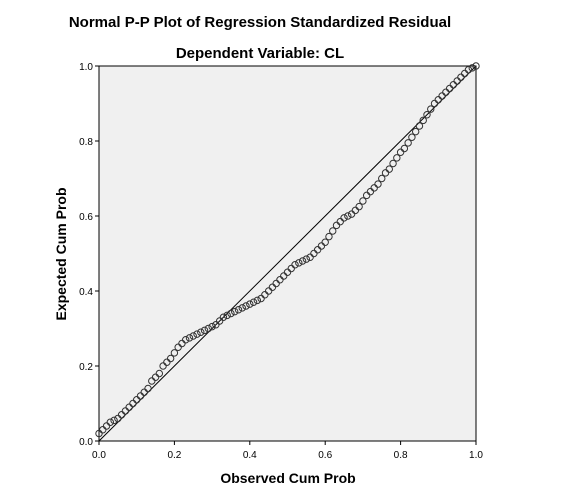 The width and height of the screenshot is (574, 501). Describe the element at coordinates (401, 455) in the screenshot. I see `x-tick-label: 0.8` at that location.